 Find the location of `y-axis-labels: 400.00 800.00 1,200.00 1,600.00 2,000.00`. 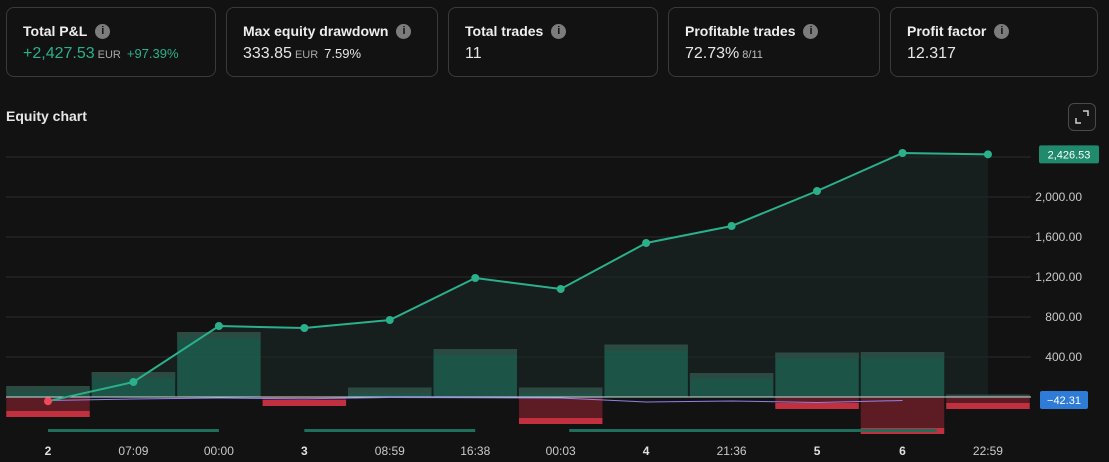

y-axis-labels: 400.00 800.00 1,200.00 1,600.00 2,000.00 is located at coordinates (1058, 277).